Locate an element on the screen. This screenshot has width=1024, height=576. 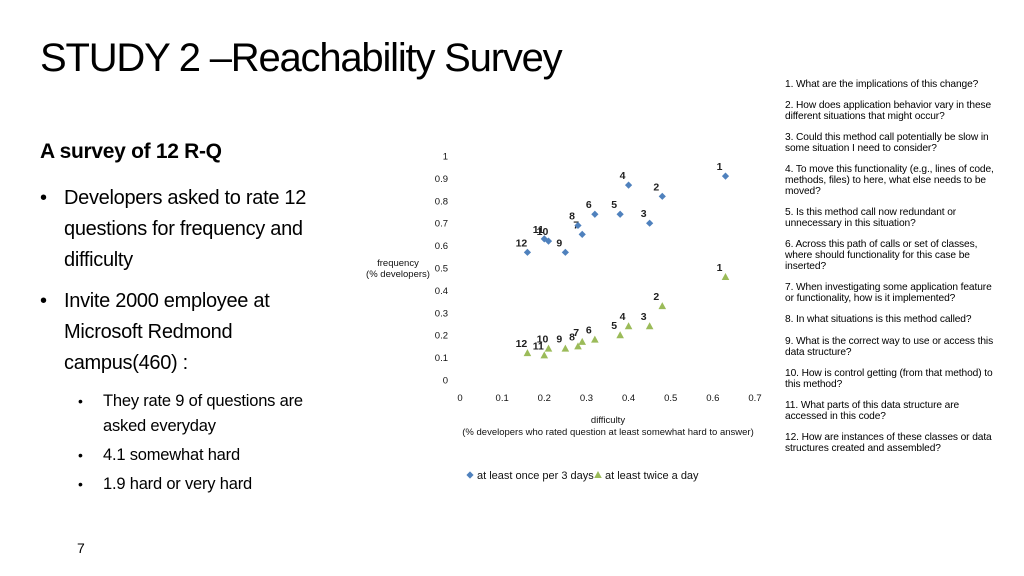
x-tick-label: 0 is located at coordinates (459, 398).